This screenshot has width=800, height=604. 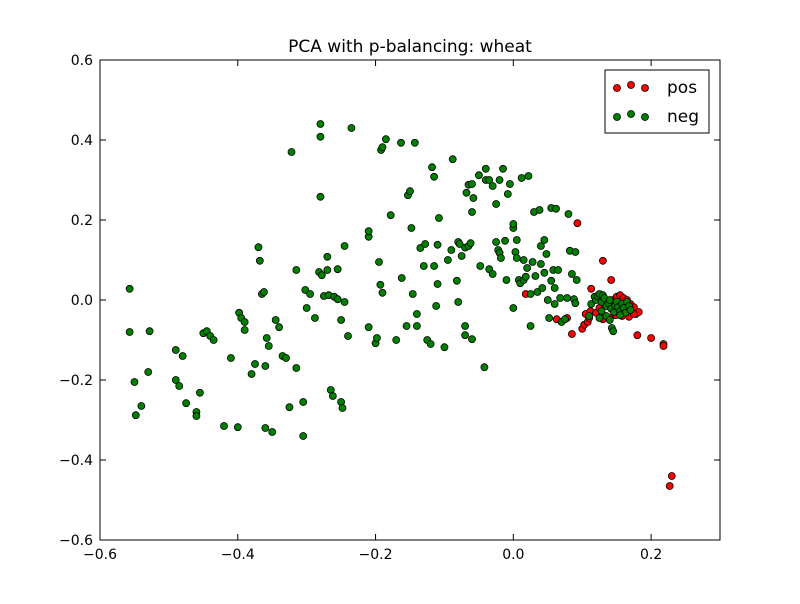 I want to click on x-tick-label: 0.2, so click(x=651, y=555).